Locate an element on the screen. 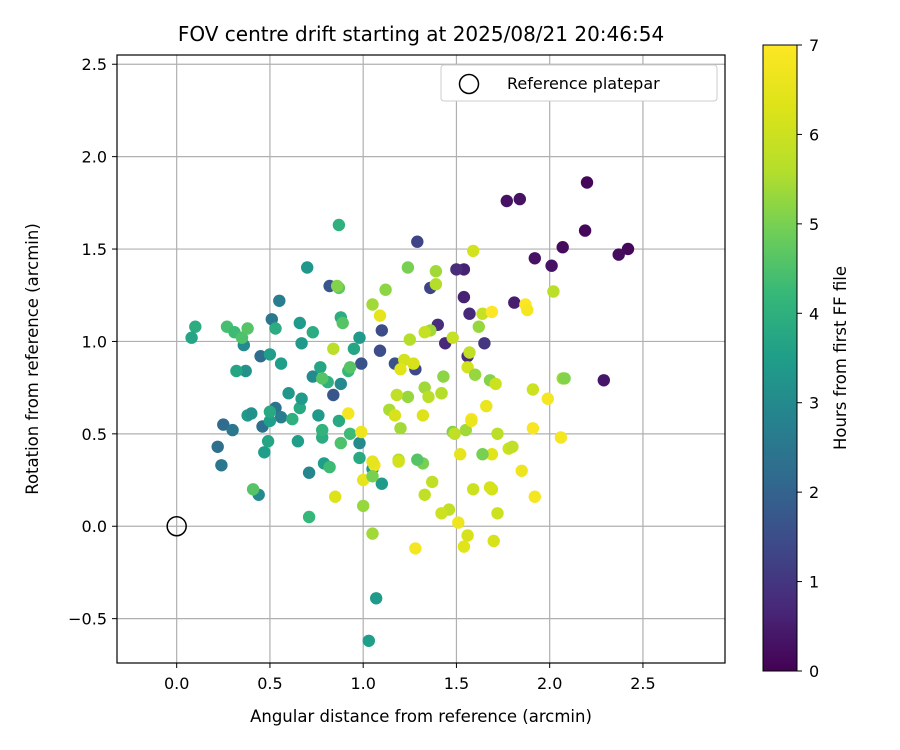 This screenshot has width=900, height=750. legend-label-reference: Reference platepar is located at coordinates (583, 83).